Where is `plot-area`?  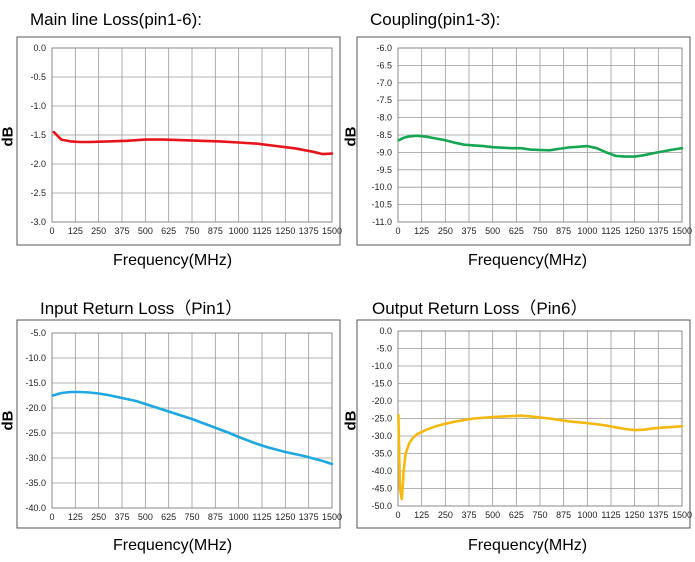
plot-area is located at coordinates (540, 135).